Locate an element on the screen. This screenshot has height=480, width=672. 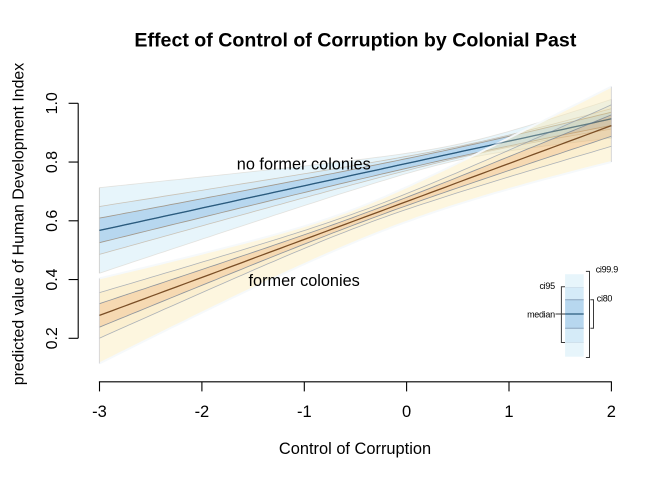
svg-text: former colonies is located at coordinates (304, 281).